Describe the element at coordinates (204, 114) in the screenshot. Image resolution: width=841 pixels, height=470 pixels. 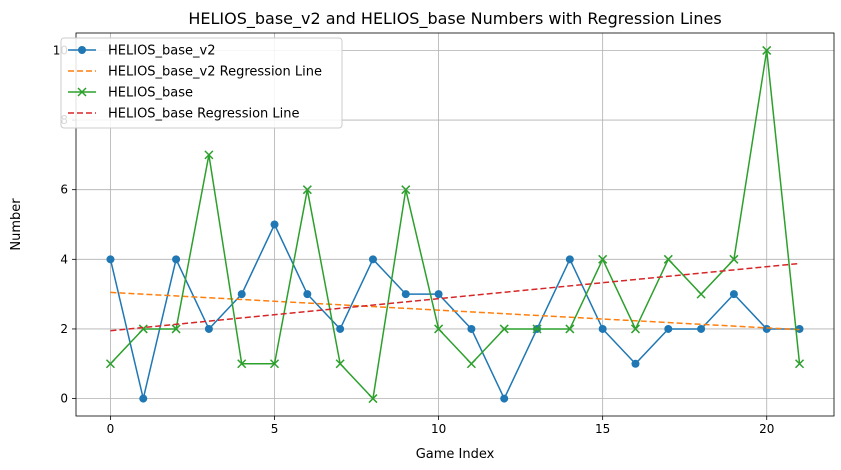
I see `legend-label: HELIOS_base Regression Line` at that location.